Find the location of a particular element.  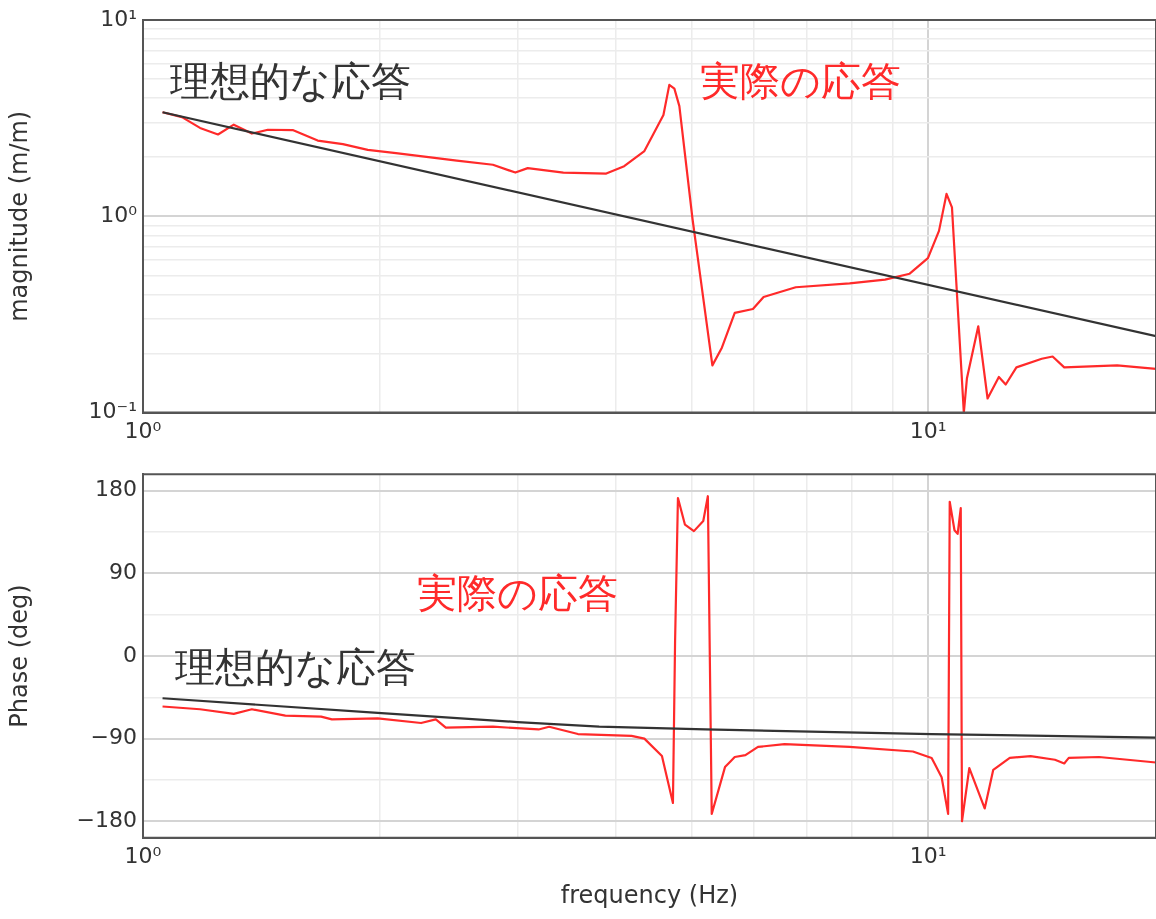

y-tick-label: −90 is located at coordinates (113, 737).